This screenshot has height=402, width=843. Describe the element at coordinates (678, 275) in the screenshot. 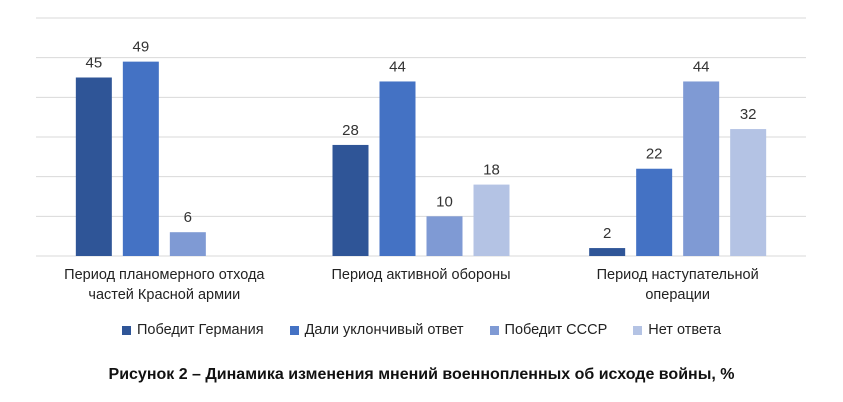

I see `category-label: Период наступательной` at that location.